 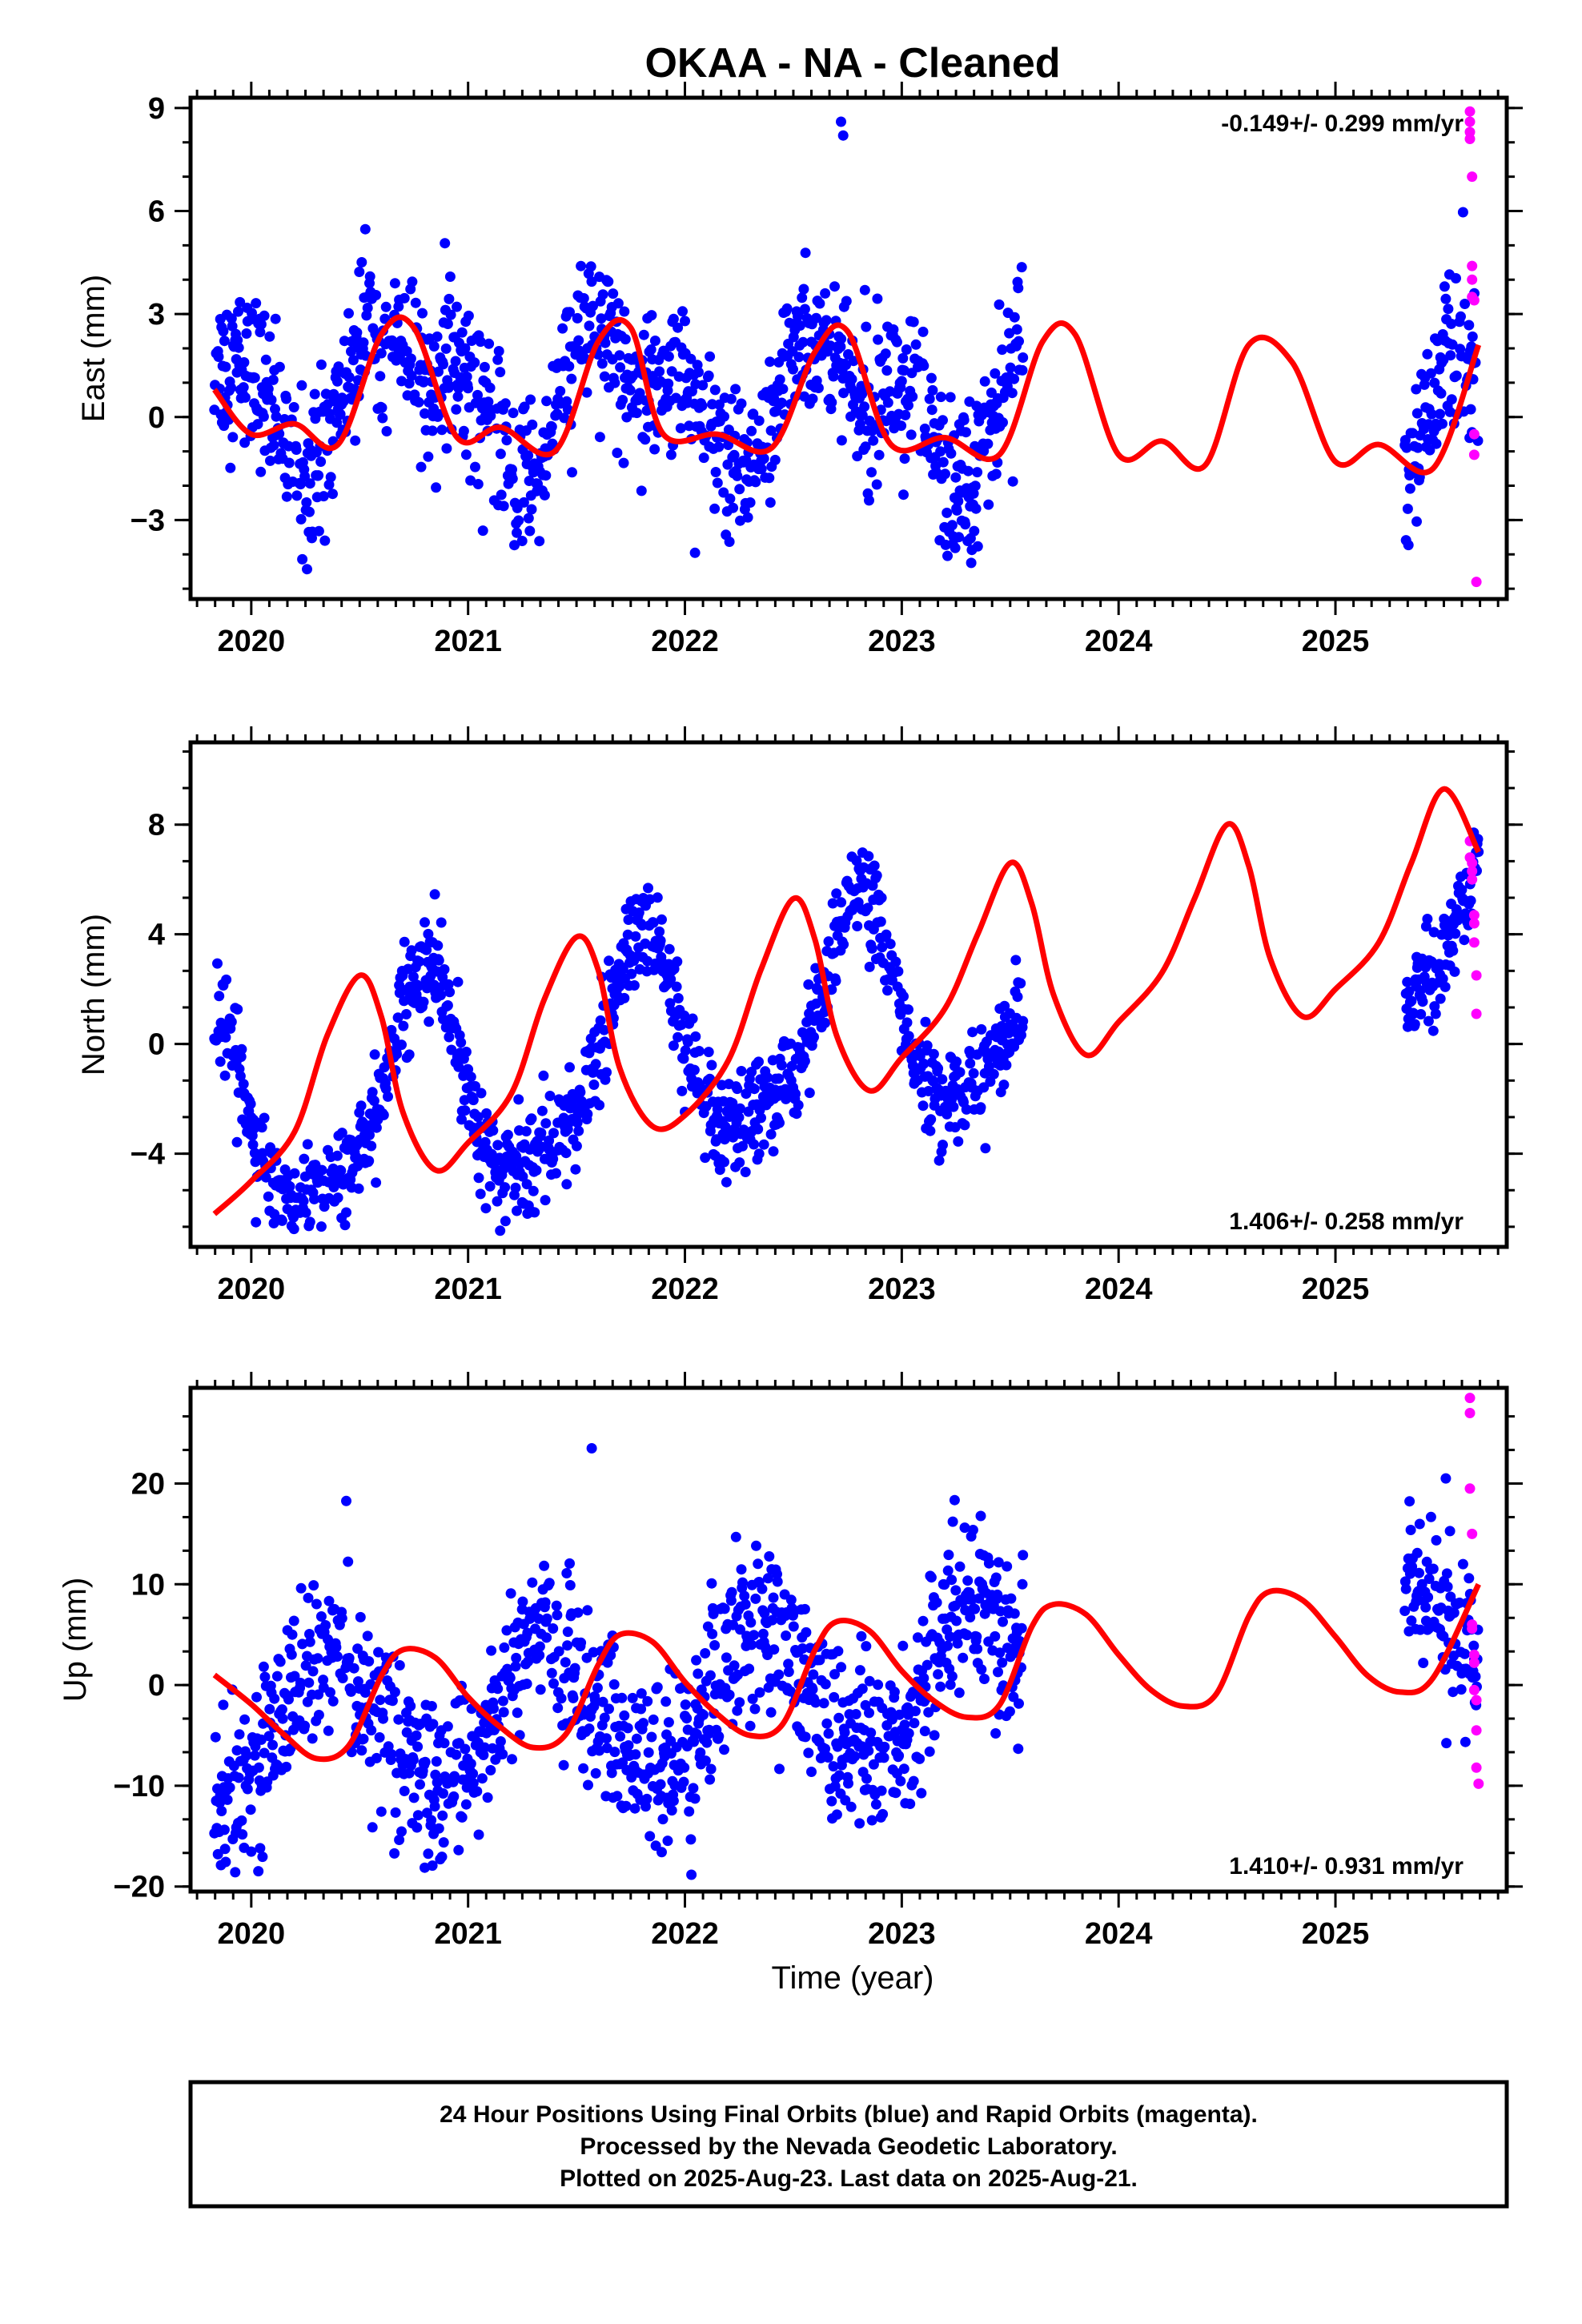 What do you see at coordinates (1346, 1221) in the screenshot?
I see `north-velocity-label: 1.406+/- 0.258 mm/yr` at bounding box center [1346, 1221].